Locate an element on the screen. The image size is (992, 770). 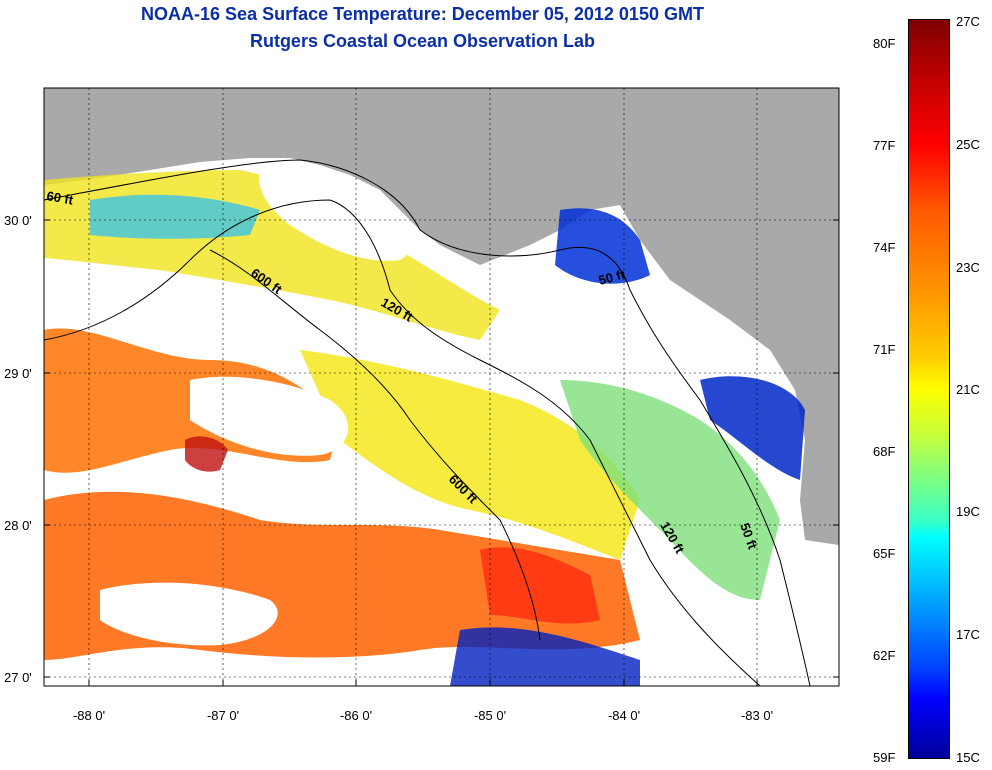
lon-tick-label: -84 0' is located at coordinates (624, 715).